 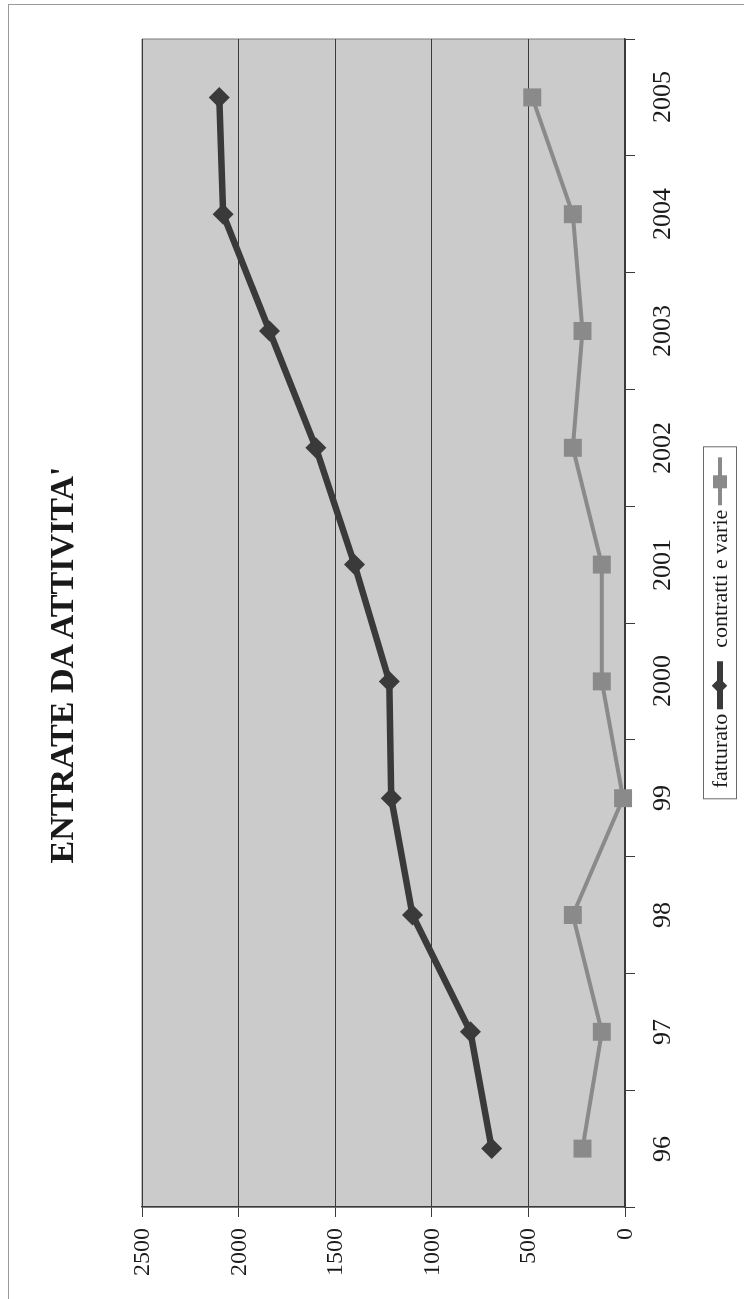 I want to click on x-tick-label: 2500, so click(x=142, y=1252).